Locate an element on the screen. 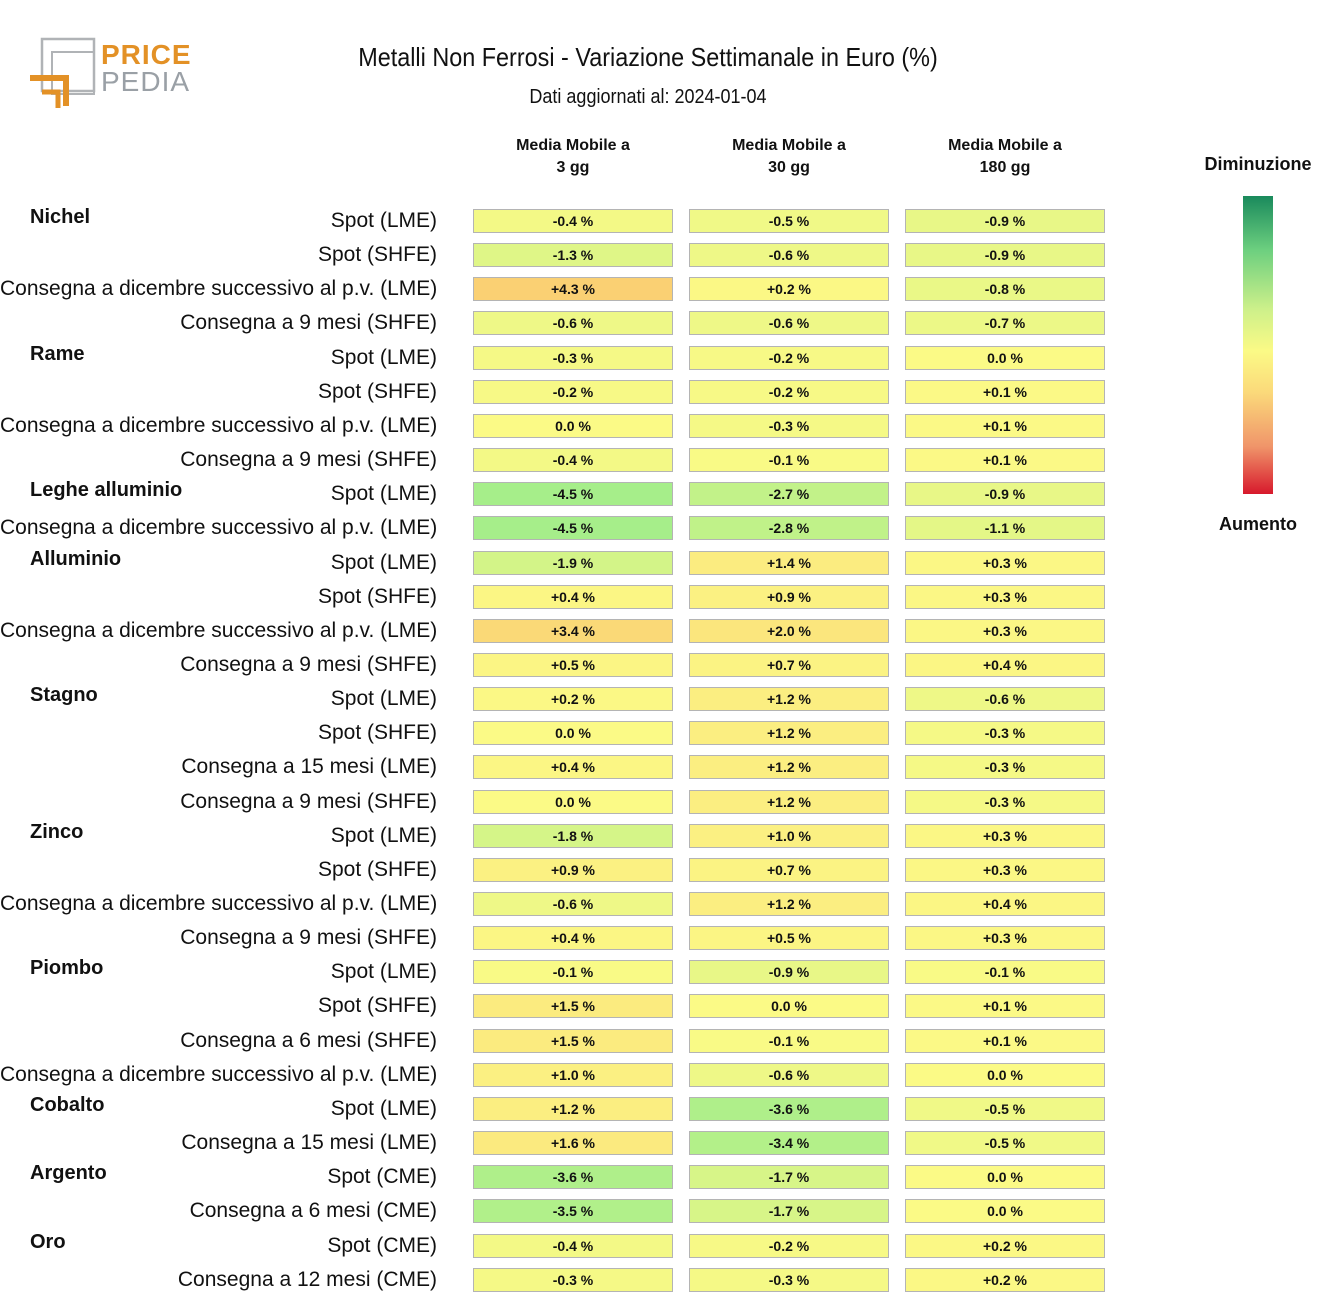 This screenshot has height=1305, width=1320. legend-top-label: Diminuzione is located at coordinates (1258, 164).